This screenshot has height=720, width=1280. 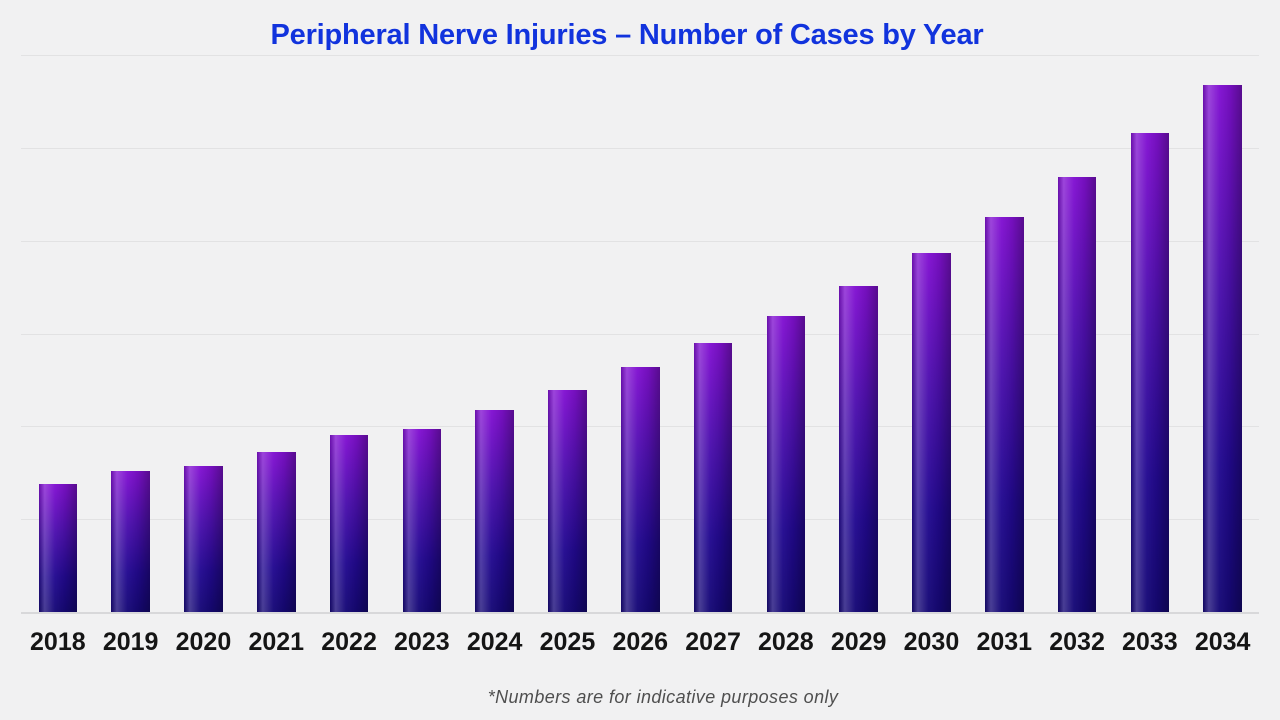 What do you see at coordinates (931, 642) in the screenshot?
I see `x-axis-label-2030: 2030` at bounding box center [931, 642].